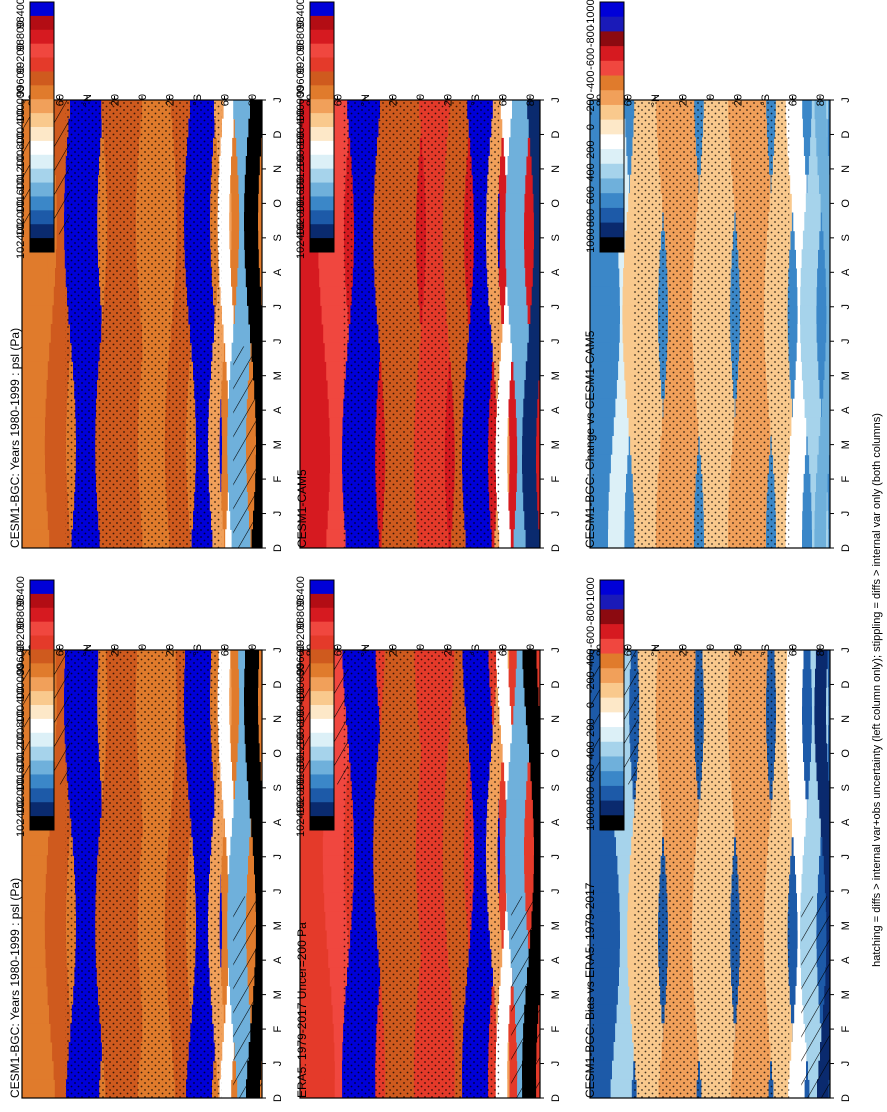 This screenshot has height=1112, width=887. I want to click on lat-label: °N, so click(656, 650).